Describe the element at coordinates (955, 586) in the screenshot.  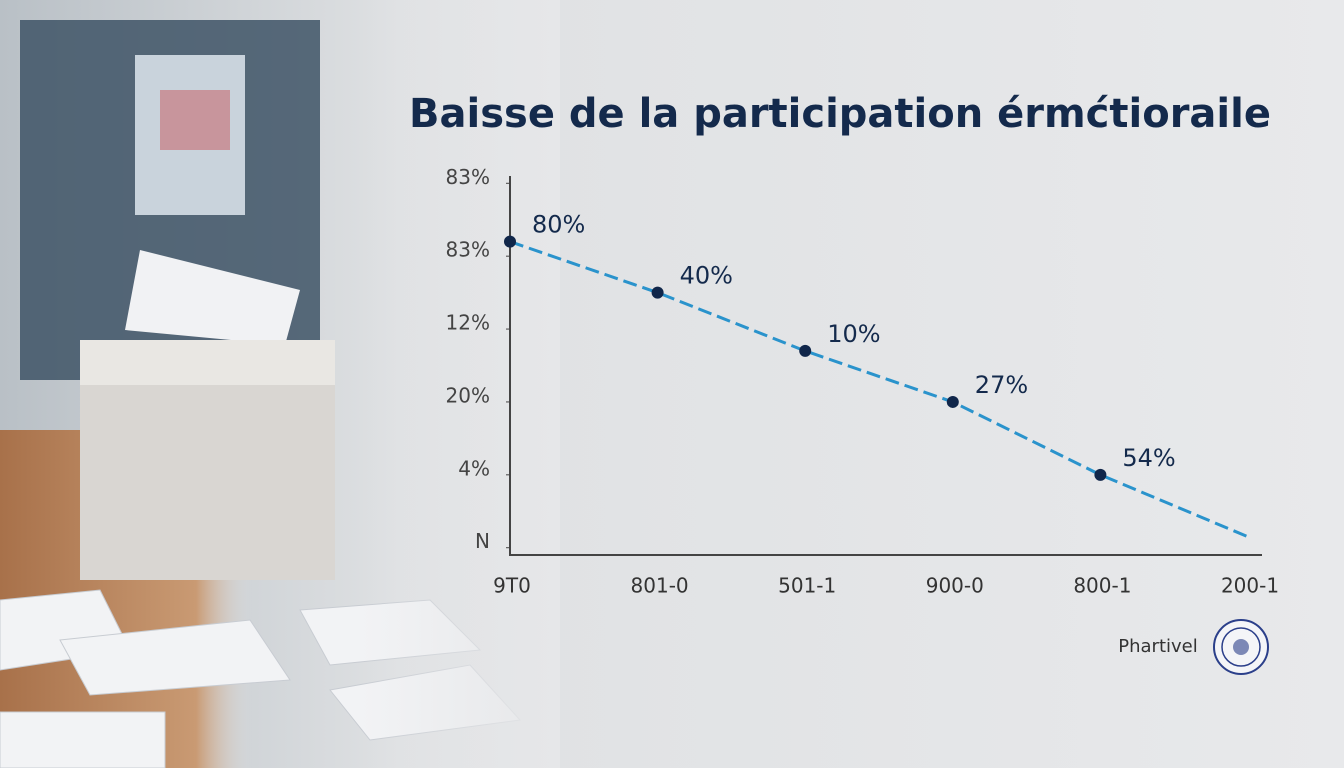
I see `x-tick-label: 900-0` at that location.